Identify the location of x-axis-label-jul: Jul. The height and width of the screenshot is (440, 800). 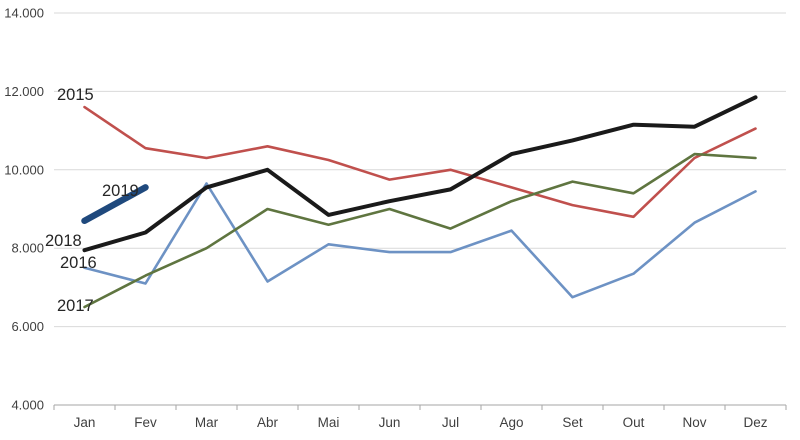
(450, 422).